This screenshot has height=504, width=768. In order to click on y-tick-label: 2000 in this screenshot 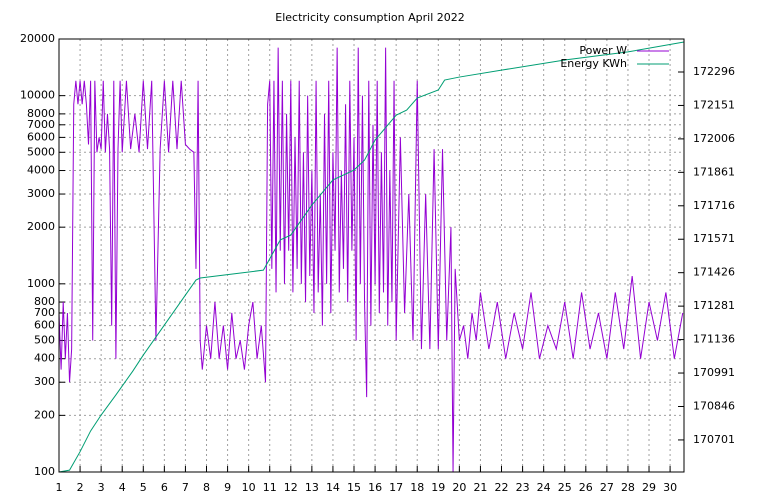, I will do `click(41, 226)`.